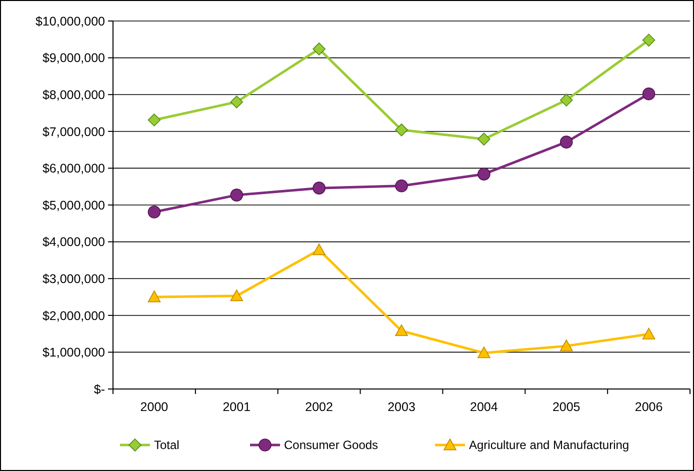 Image resolution: width=694 pixels, height=471 pixels. I want to click on x-tick-label: 2003, so click(402, 407).